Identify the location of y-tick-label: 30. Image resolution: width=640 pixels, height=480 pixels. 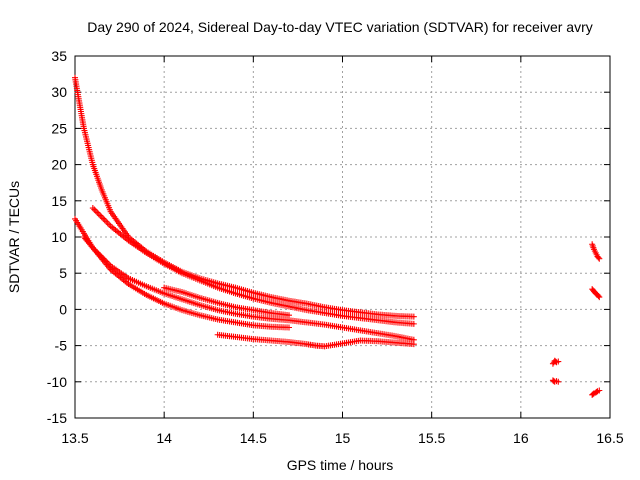
(59, 92).